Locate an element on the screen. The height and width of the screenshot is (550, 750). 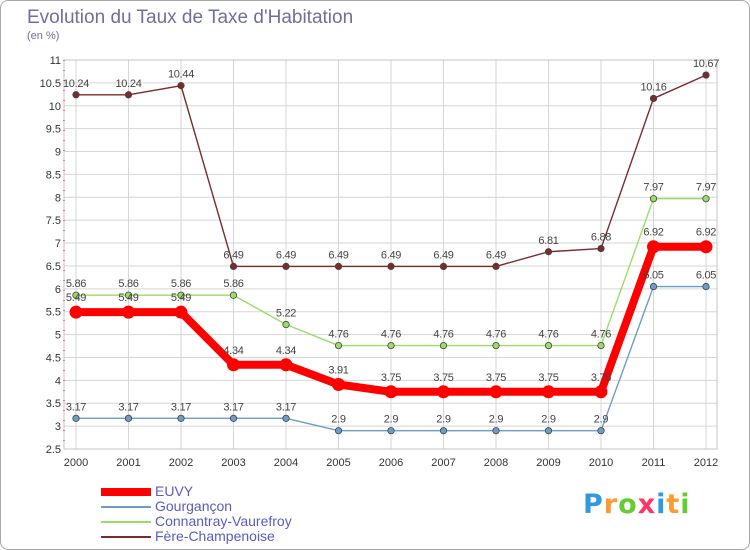
y-tick-label: 8 is located at coordinates (58, 198).